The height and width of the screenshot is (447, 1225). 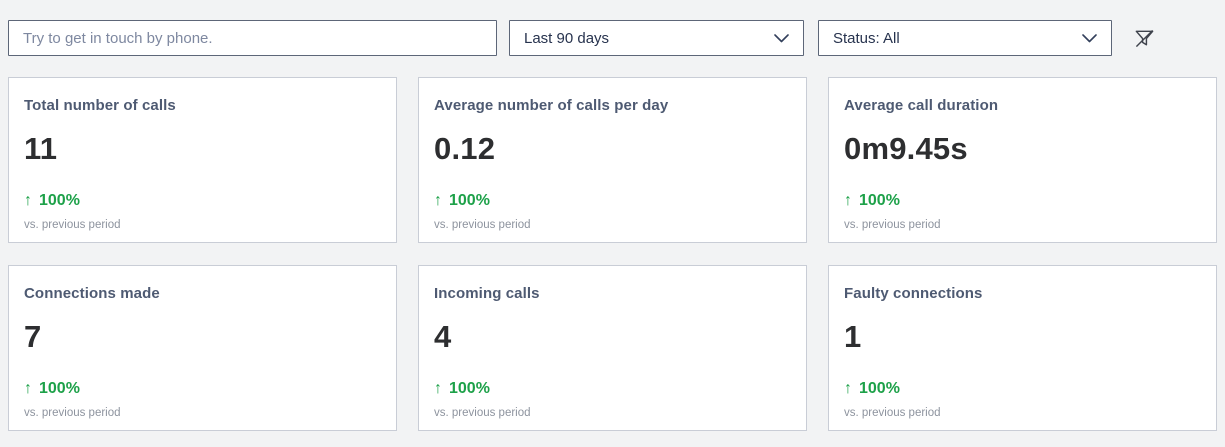 I want to click on card-title: Average call duration, so click(x=921, y=105).